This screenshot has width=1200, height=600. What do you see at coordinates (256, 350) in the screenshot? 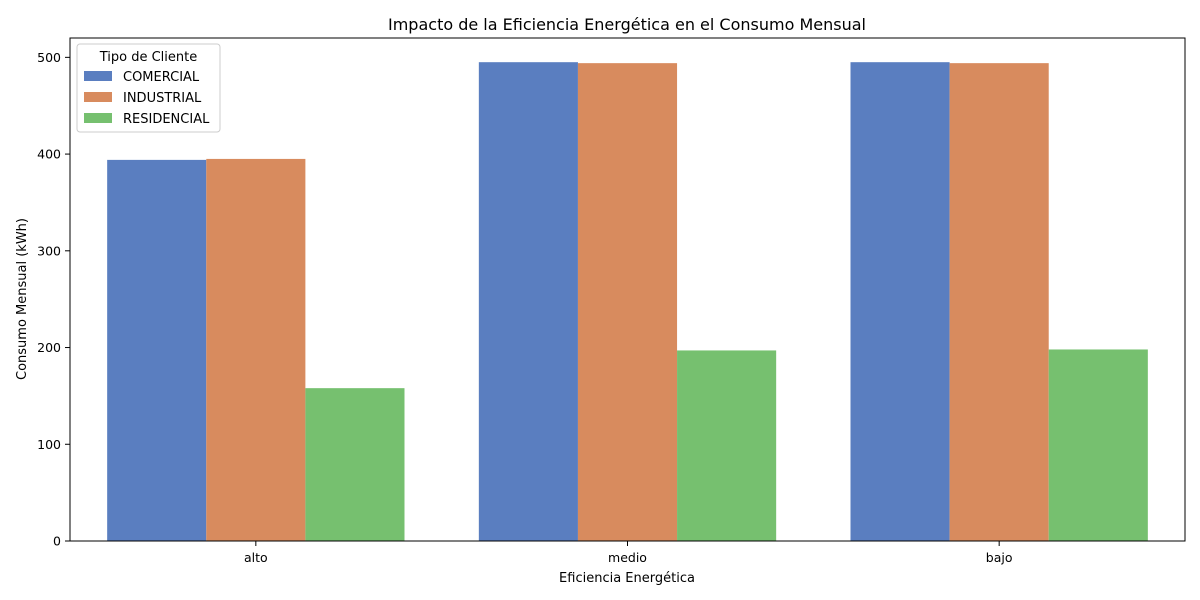
I see `bar-industrial-alto` at bounding box center [256, 350].